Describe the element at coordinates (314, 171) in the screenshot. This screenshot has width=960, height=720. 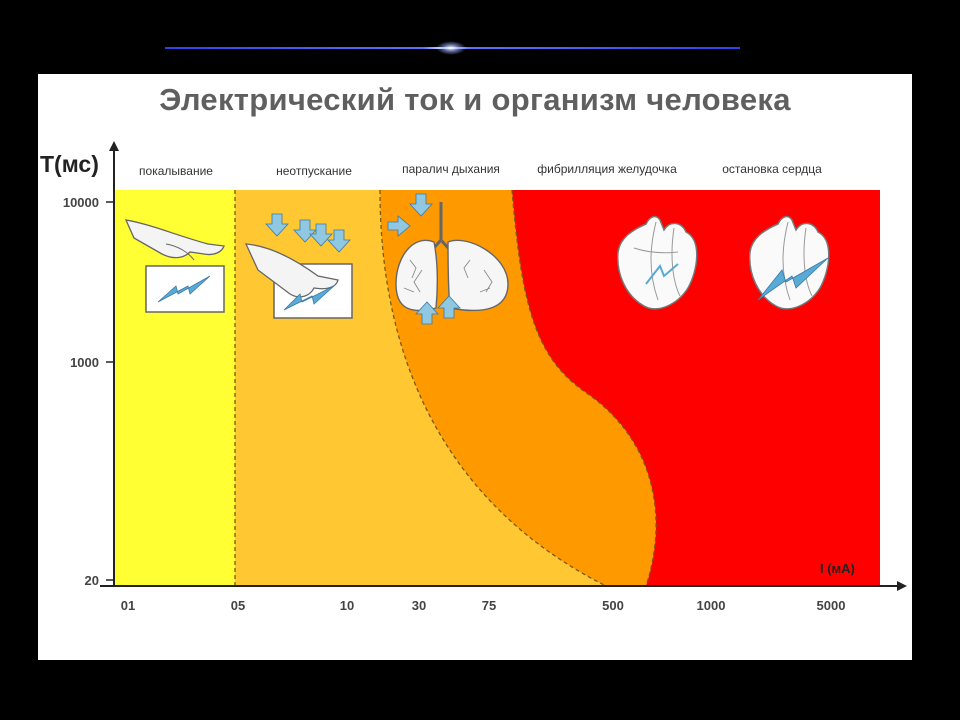
I see `zone-label-no-release: неотпускание` at that location.